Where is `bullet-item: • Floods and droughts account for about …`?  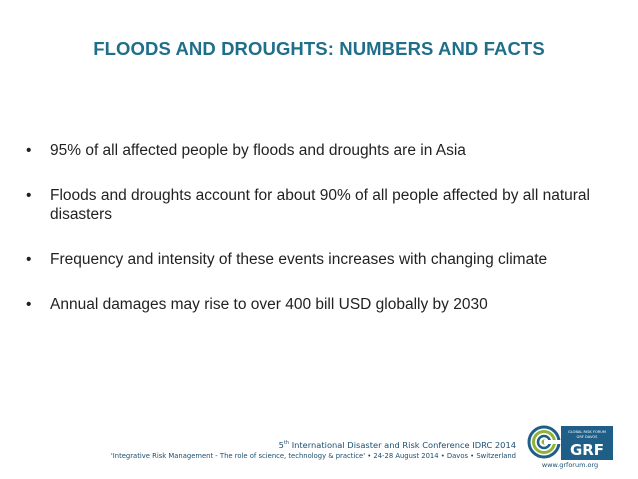 bullet-item: • Floods and droughts account for about … is located at coordinates (326, 205).